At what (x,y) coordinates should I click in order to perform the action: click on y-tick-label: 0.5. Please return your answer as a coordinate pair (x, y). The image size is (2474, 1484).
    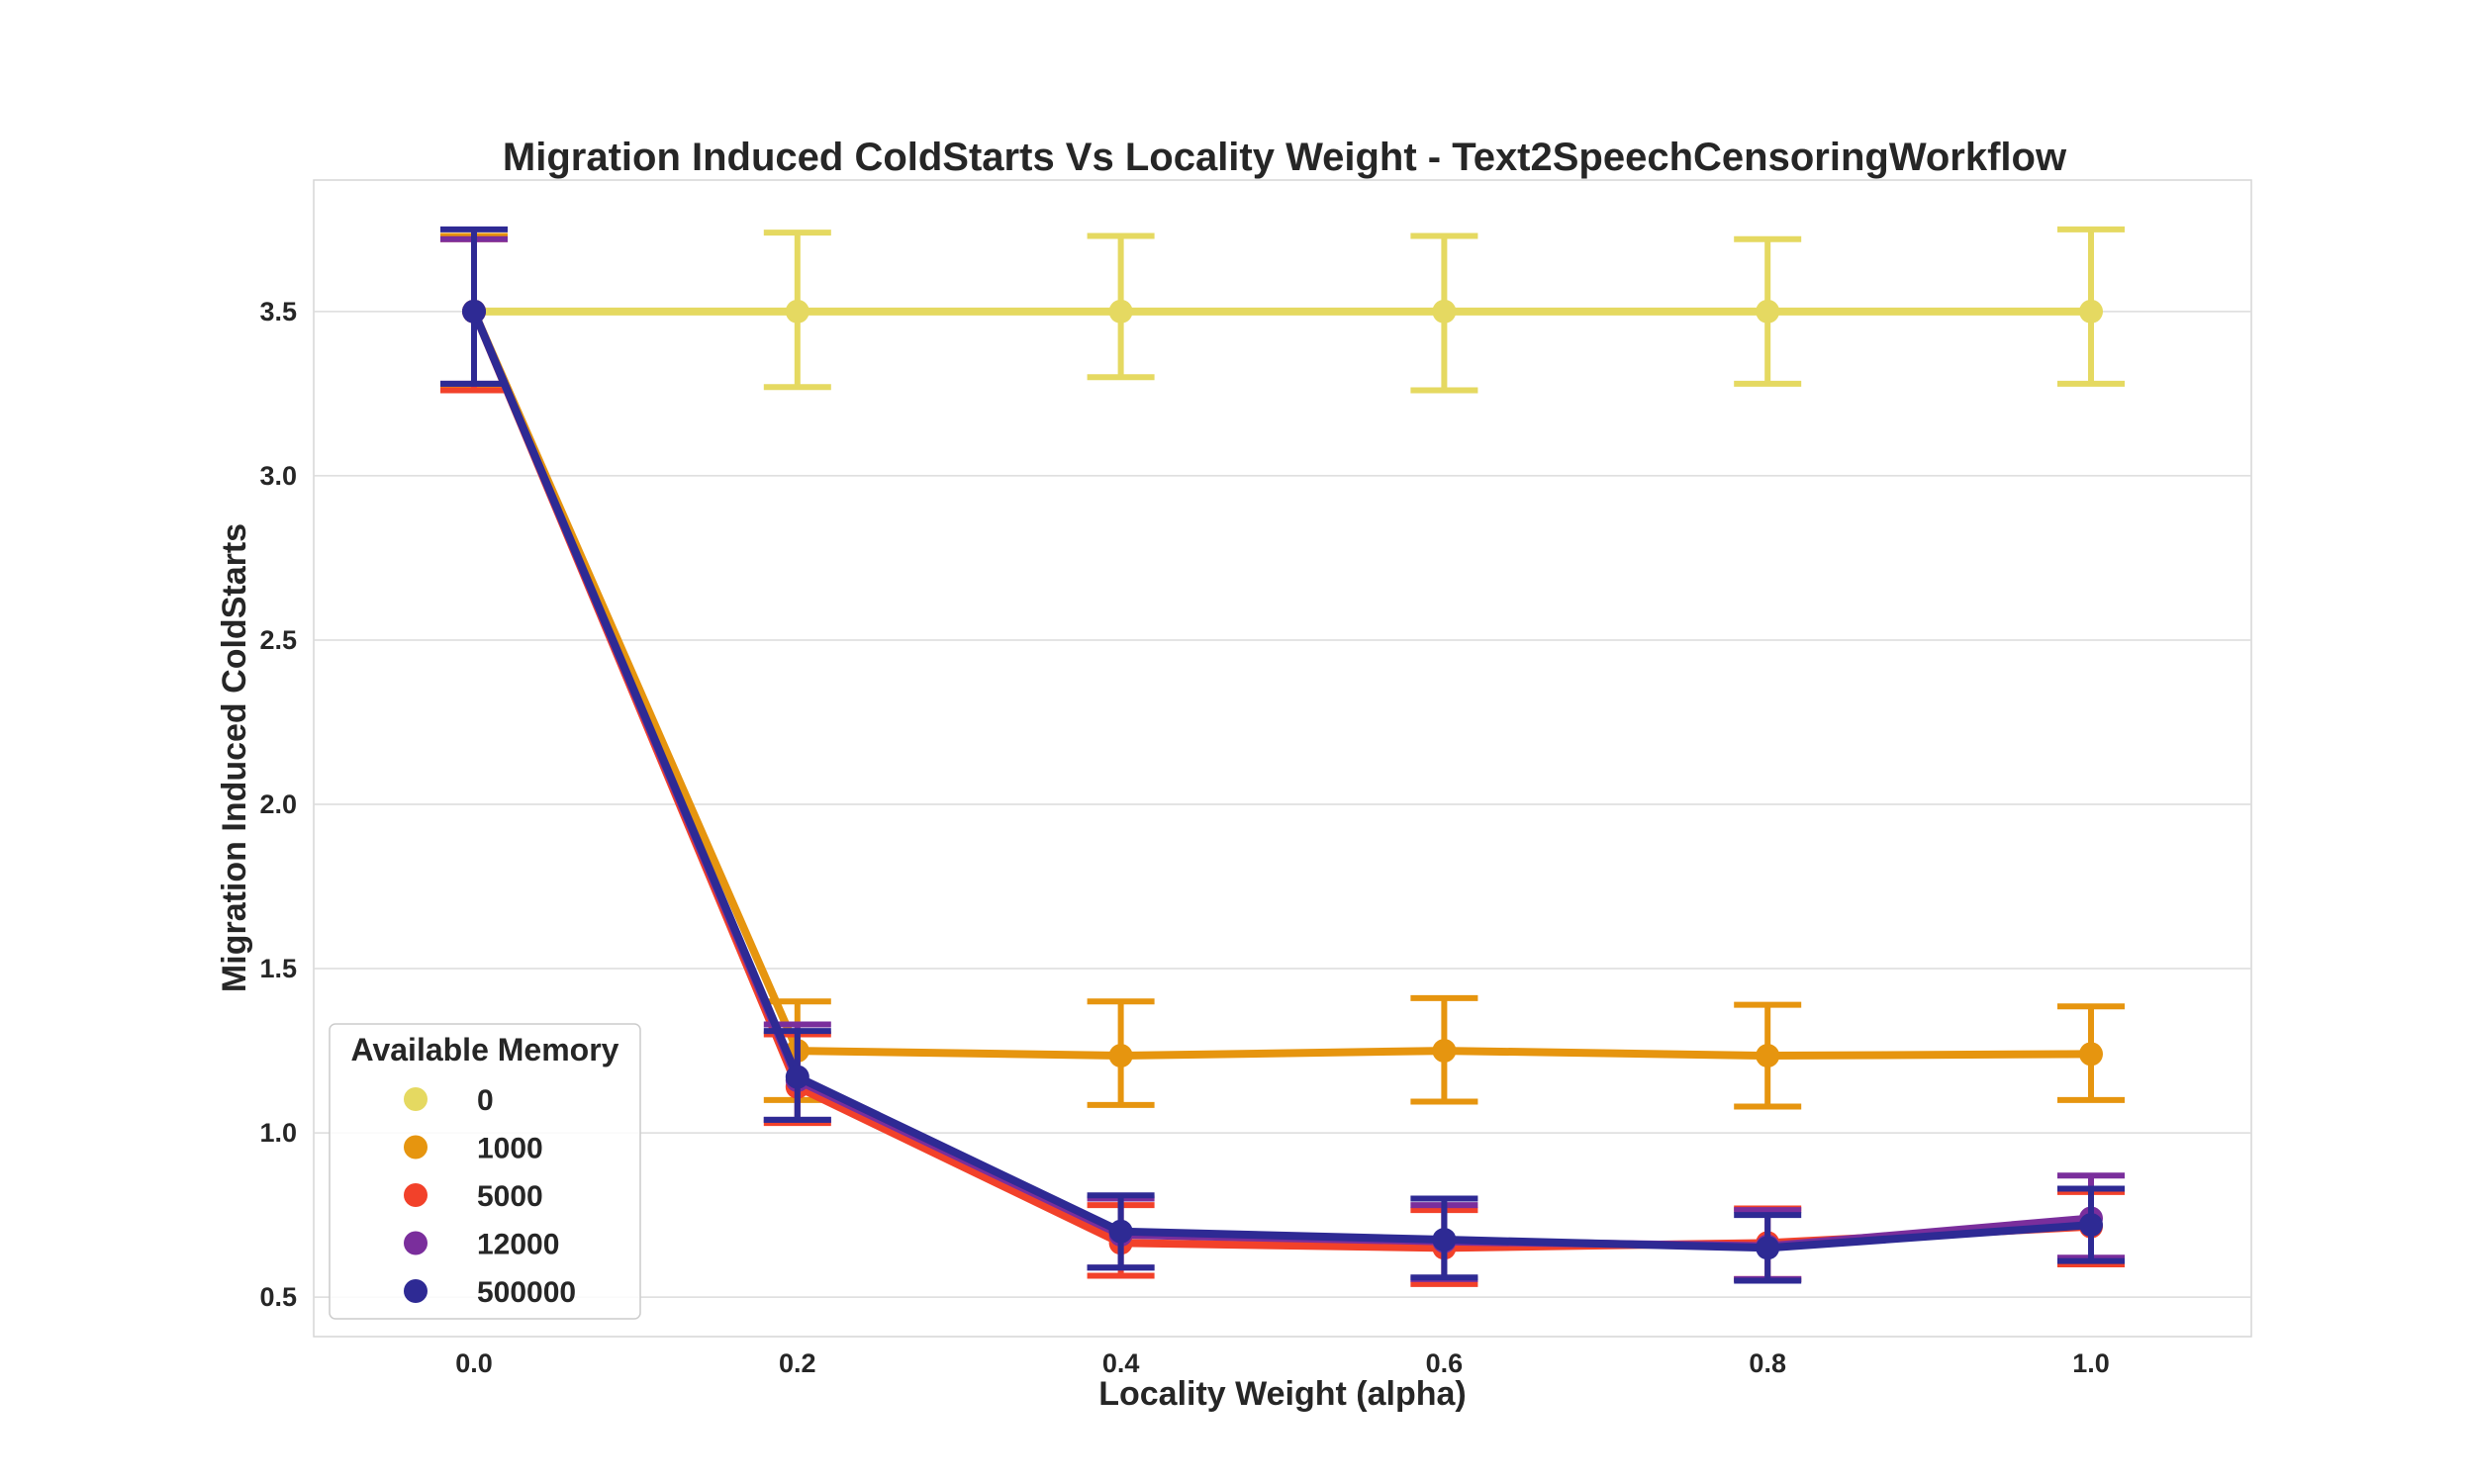
    Looking at the image, I should click on (278, 1297).